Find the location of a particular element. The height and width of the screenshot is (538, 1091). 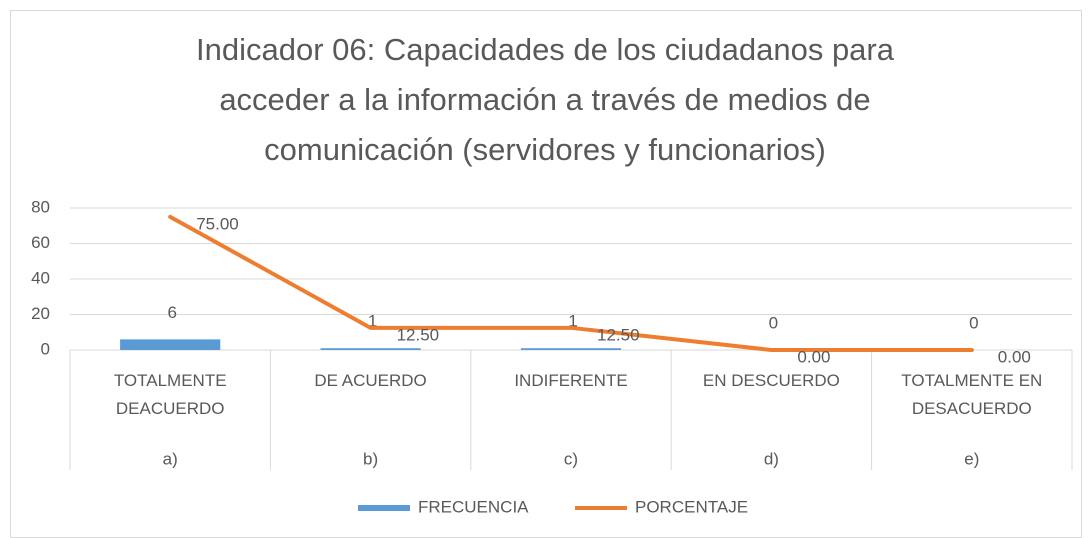

x-tick-label: TOTALMENTE EN DESACUERDO is located at coordinates (971, 394).